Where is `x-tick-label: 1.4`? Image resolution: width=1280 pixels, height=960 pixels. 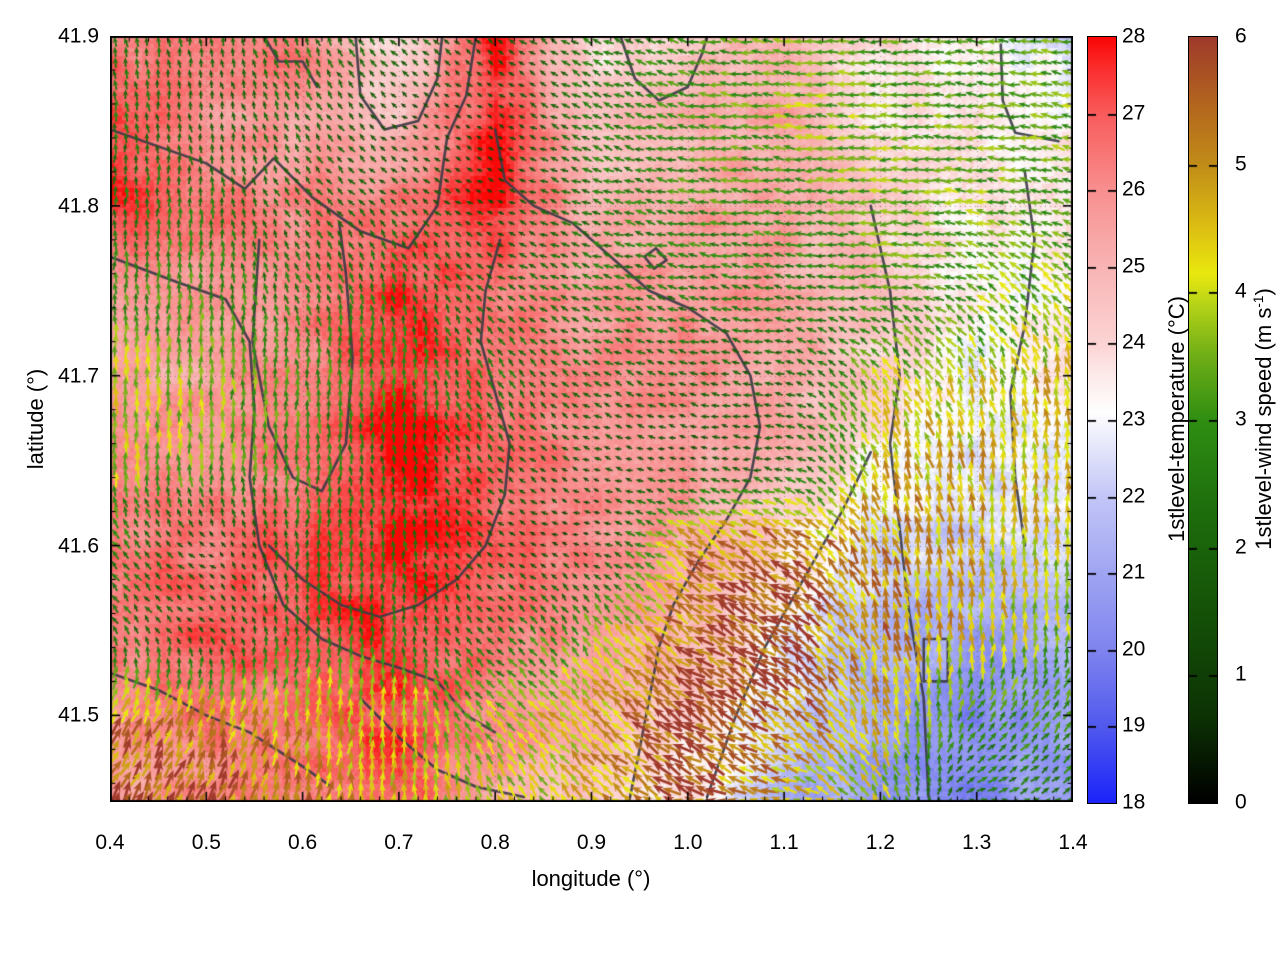
x-tick-label: 1.4 is located at coordinates (1073, 842).